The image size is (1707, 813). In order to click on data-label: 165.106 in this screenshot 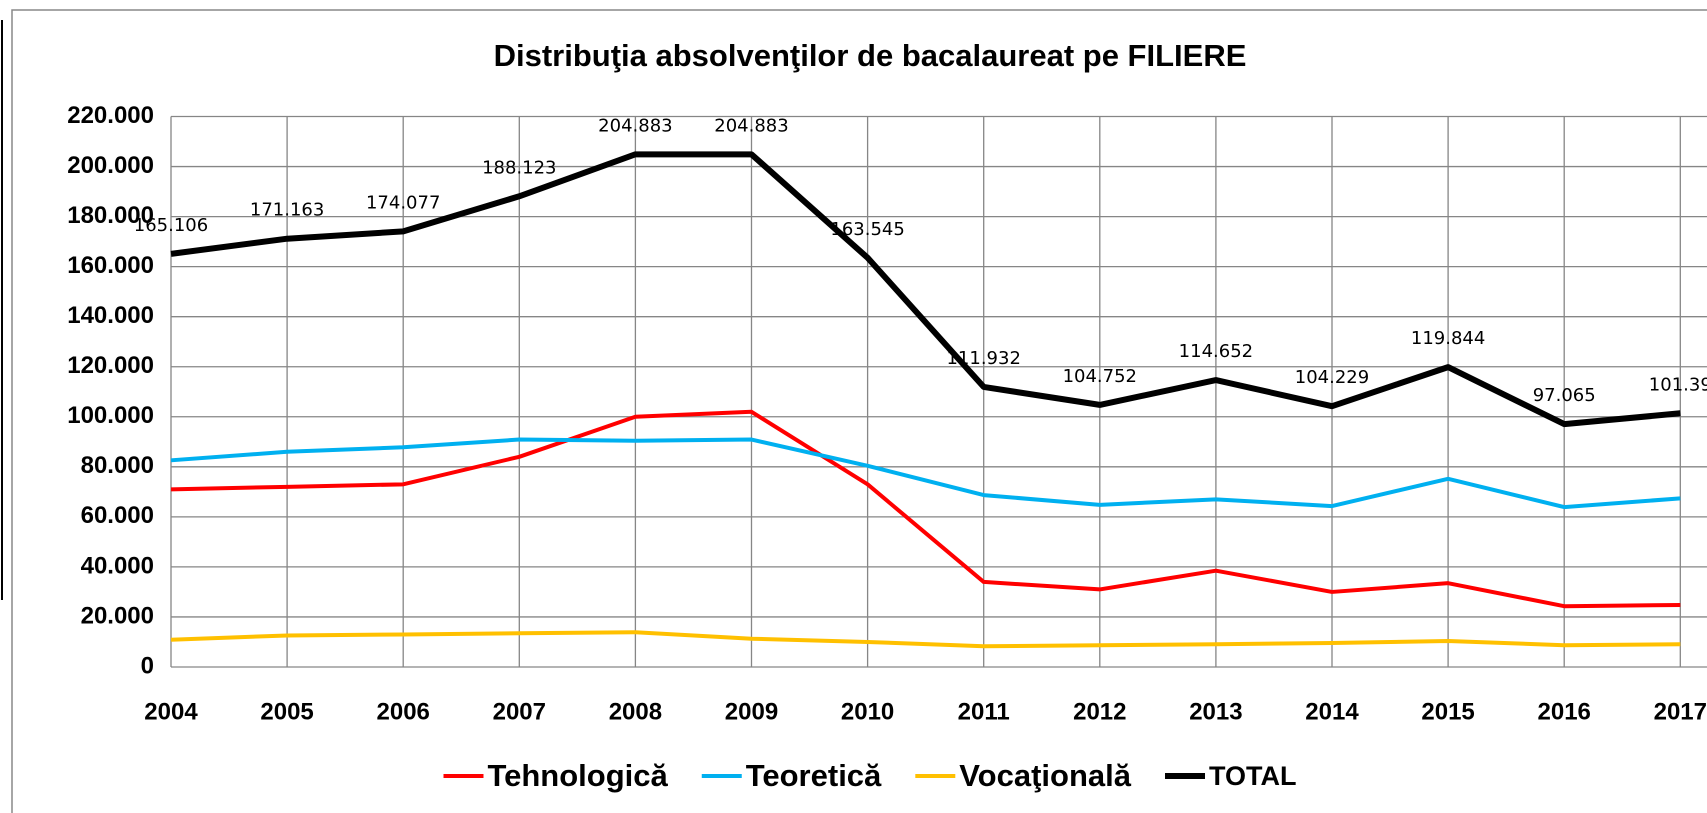, I will do `click(171, 225)`.